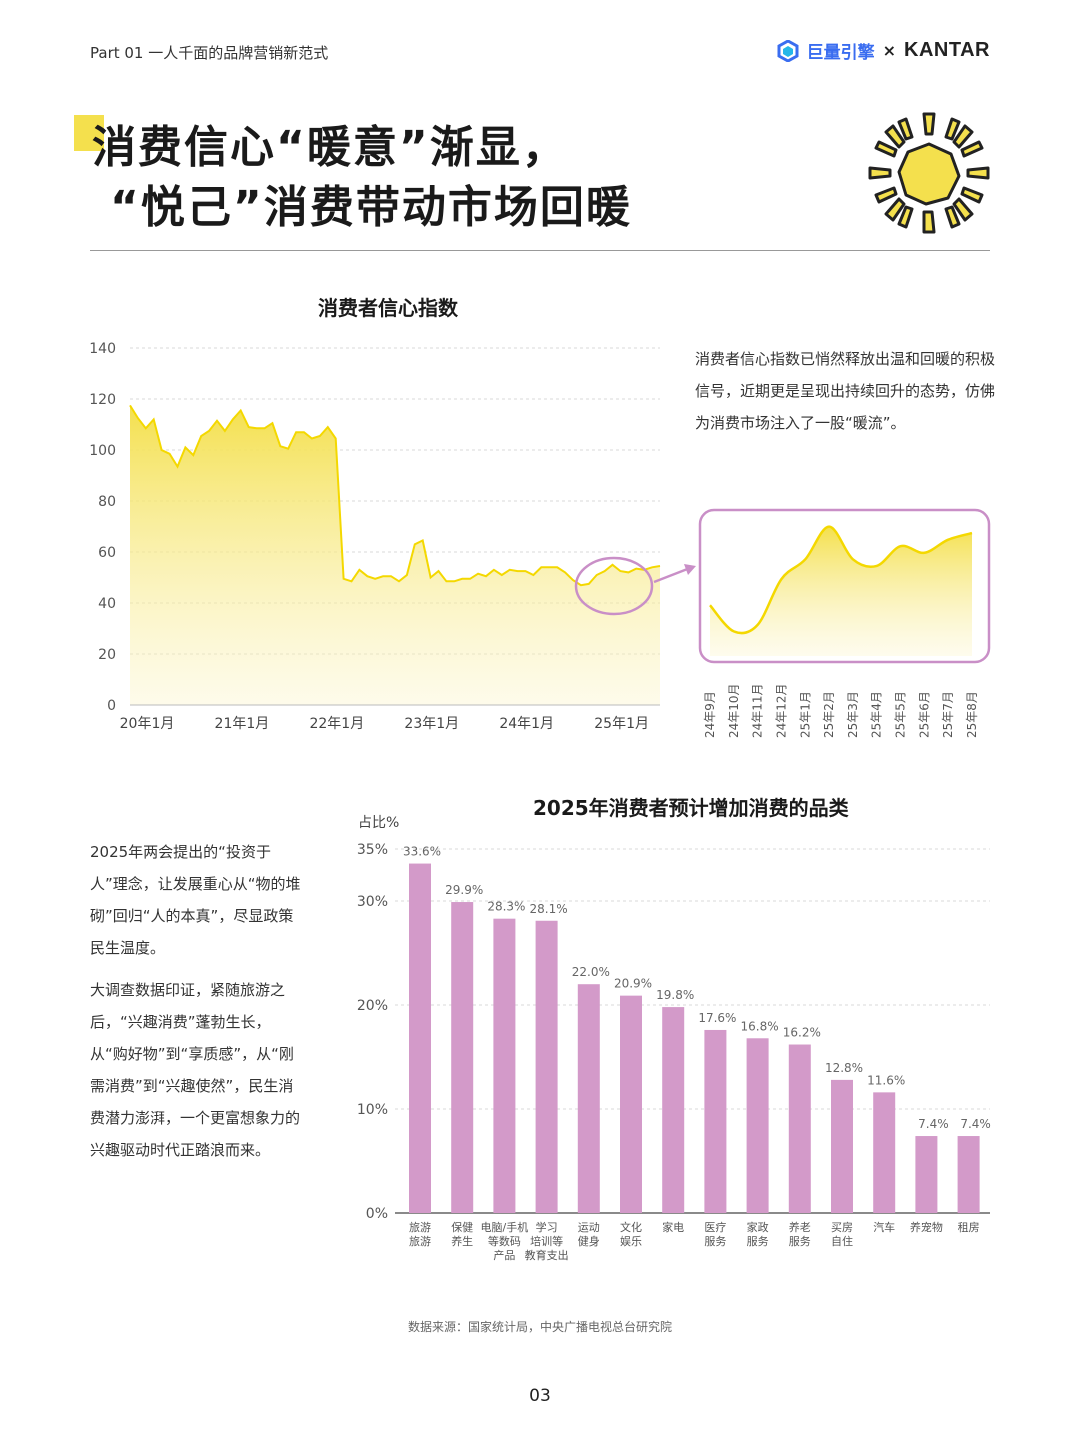  Describe the element at coordinates (715, 1234) in the screenshot. I see `category-label: 医疗服务` at that location.